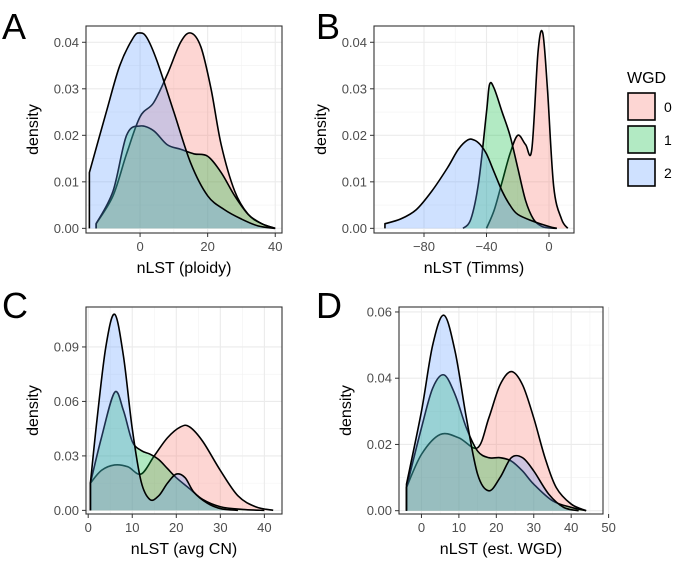 This screenshot has height=563, width=684. I want to click on legend-key-0: 0, so click(649, 106).